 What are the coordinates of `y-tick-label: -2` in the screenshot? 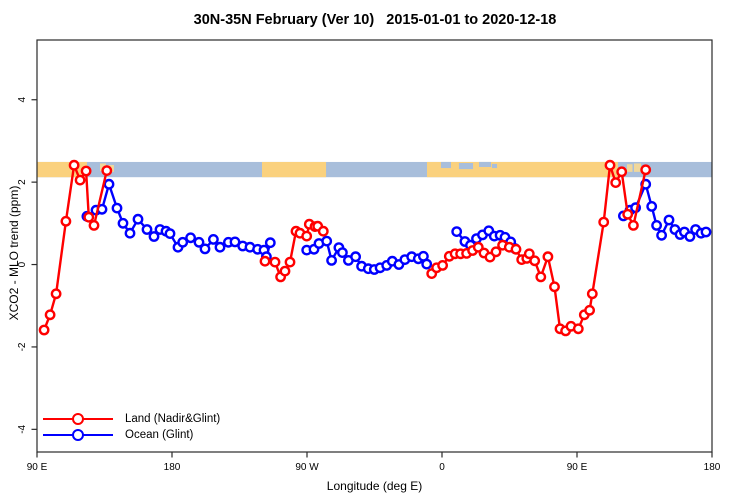 It's located at (22, 346).